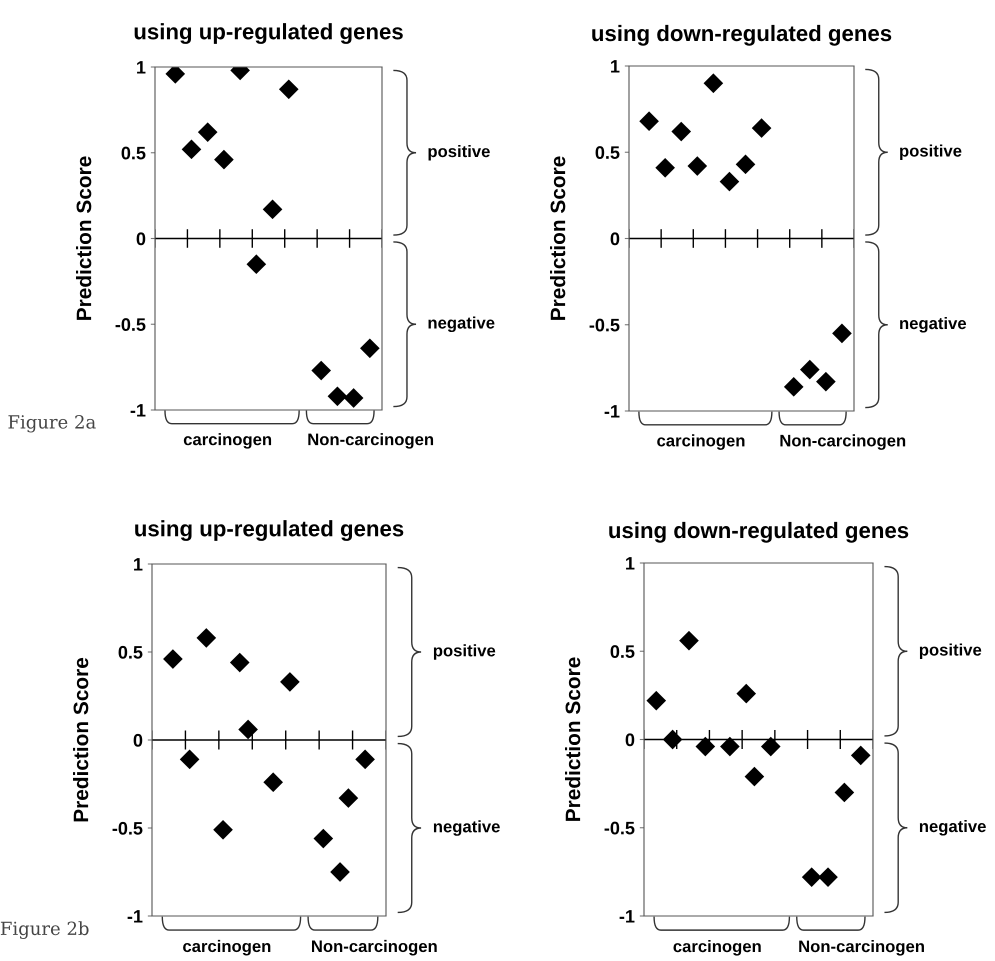  What do you see at coordinates (52, 423) in the screenshot?
I see `caption: Figure 2a` at bounding box center [52, 423].